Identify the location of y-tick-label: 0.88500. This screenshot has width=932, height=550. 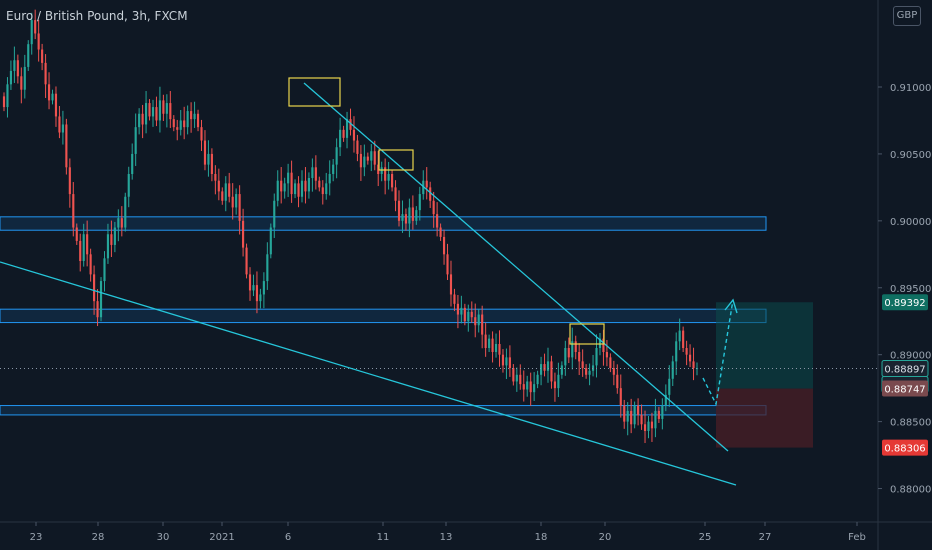
(910, 423).